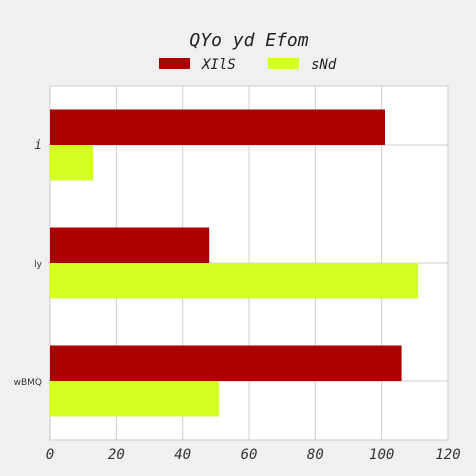  I want to click on x-axis: 0 20 40 60 80 100 120, so click(253, 455).